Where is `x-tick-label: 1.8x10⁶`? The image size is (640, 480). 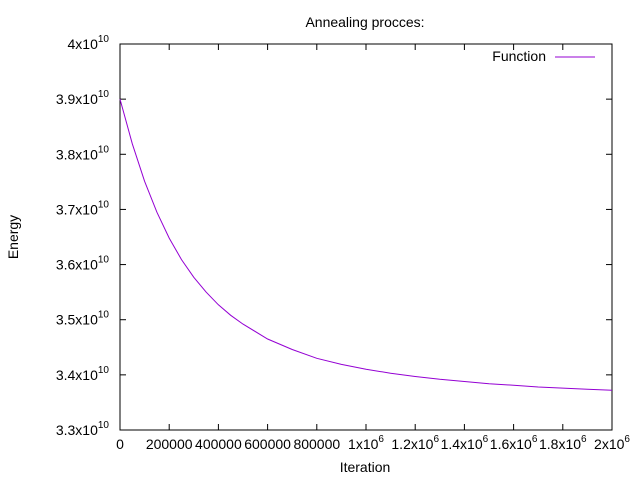
x-tick-label: 1.8x10⁶ is located at coordinates (563, 443).